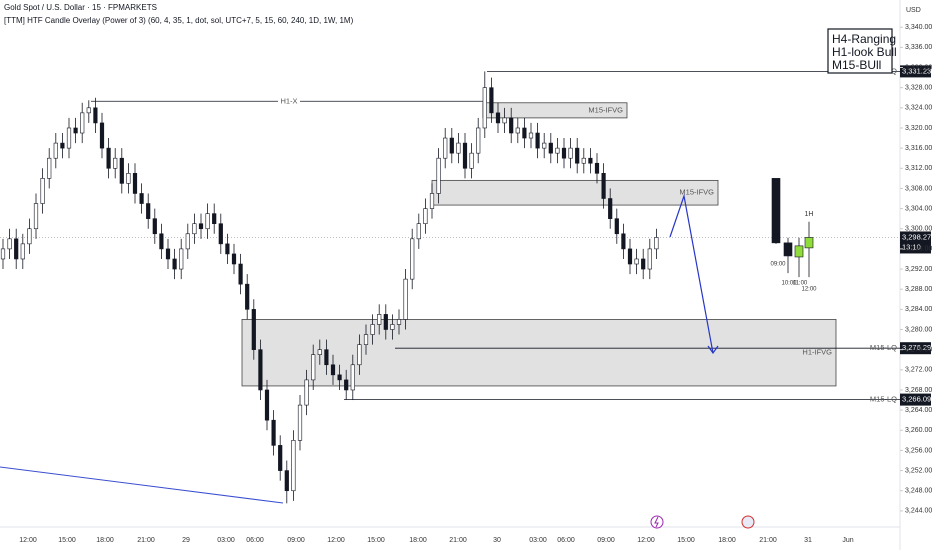 The width and height of the screenshot is (932, 550). I want to click on y-tick-label: 3,260.00, so click(918, 430).